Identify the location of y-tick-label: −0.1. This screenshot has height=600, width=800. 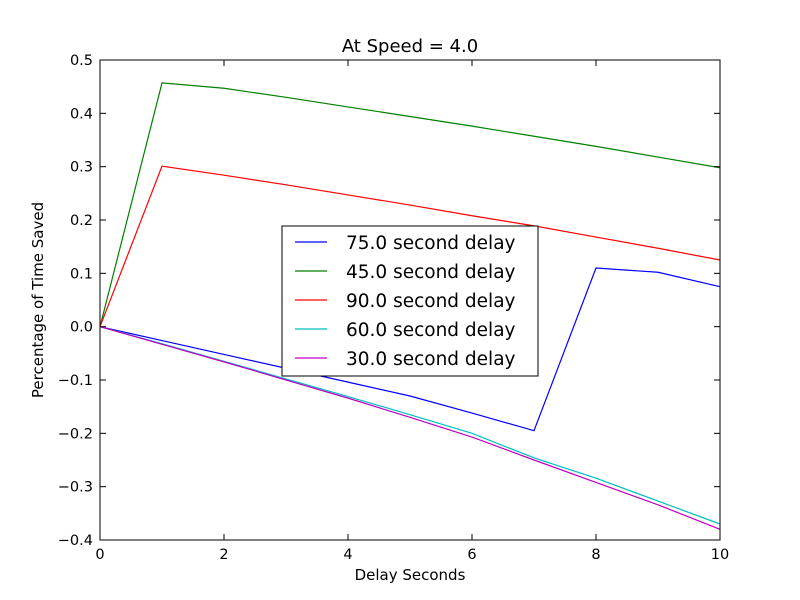
(75, 381).